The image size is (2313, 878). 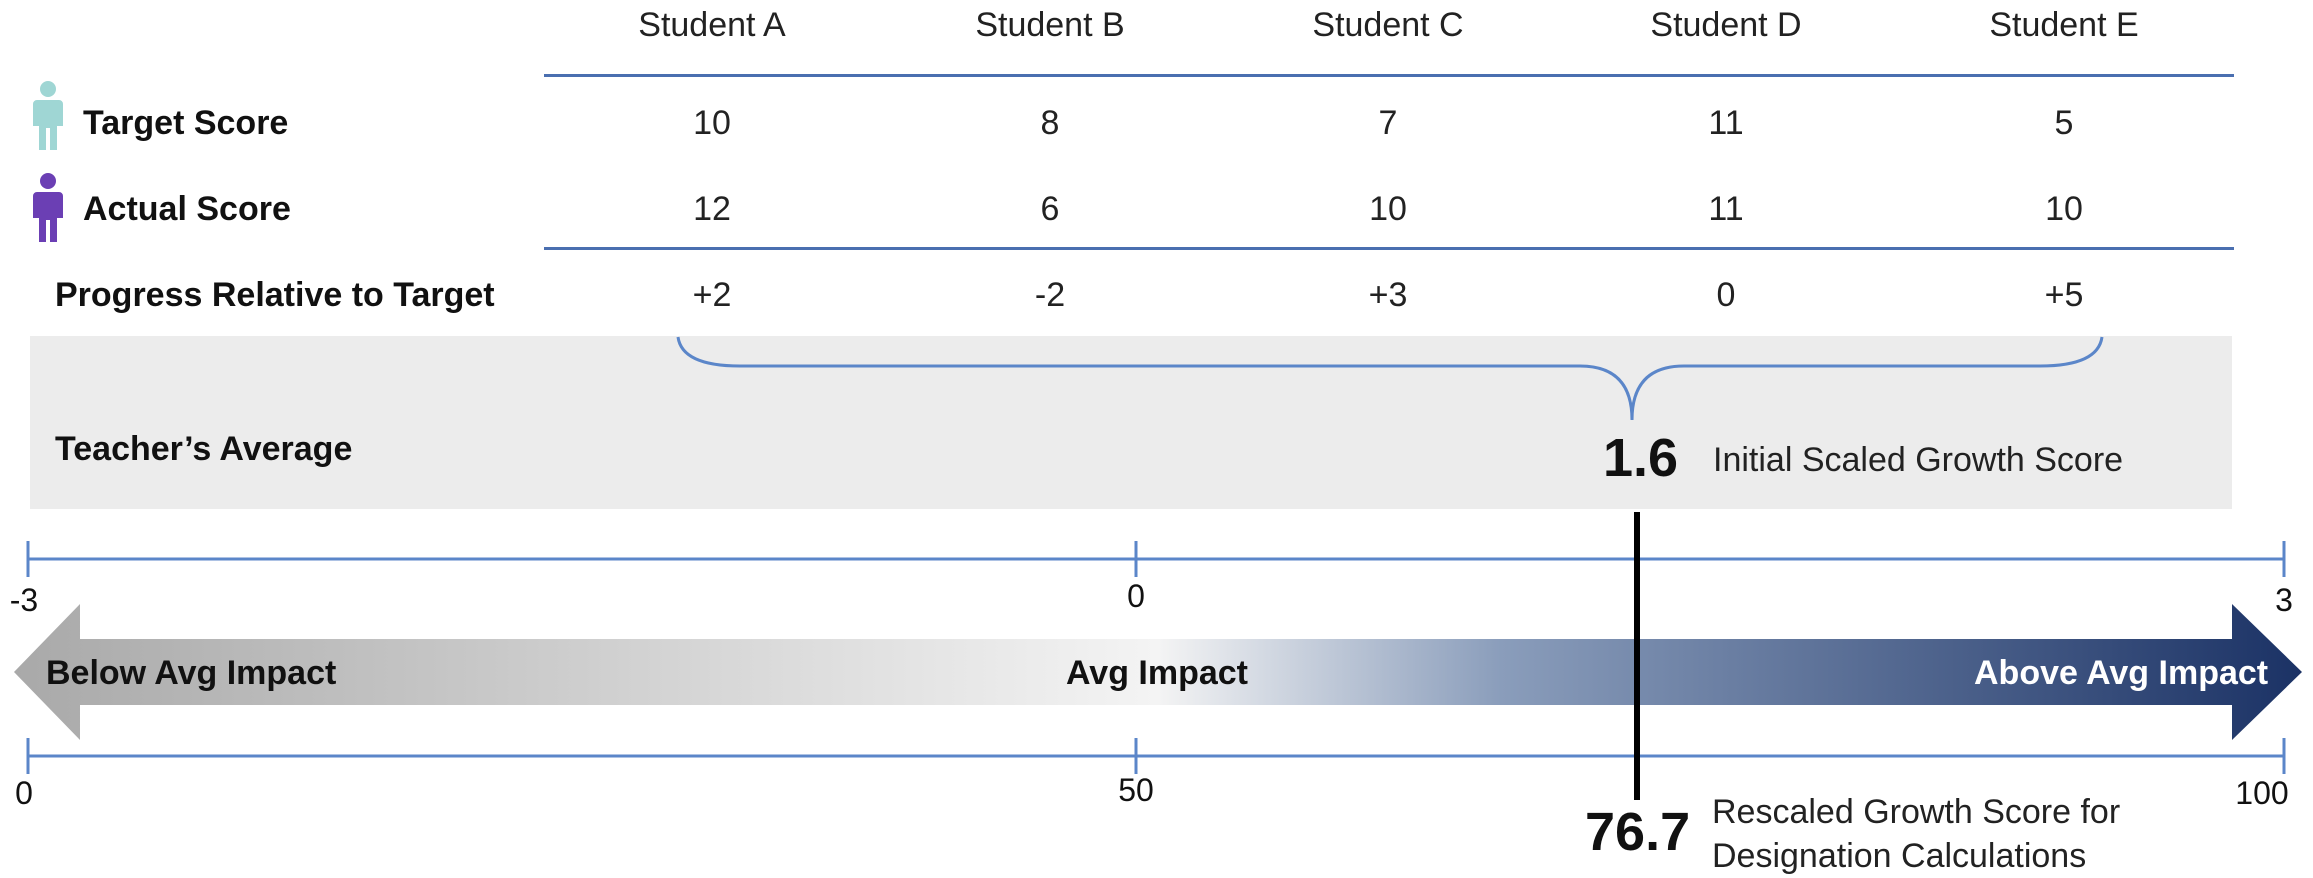 What do you see at coordinates (1050, 123) in the screenshot?
I see `target-score-b: 8` at bounding box center [1050, 123].